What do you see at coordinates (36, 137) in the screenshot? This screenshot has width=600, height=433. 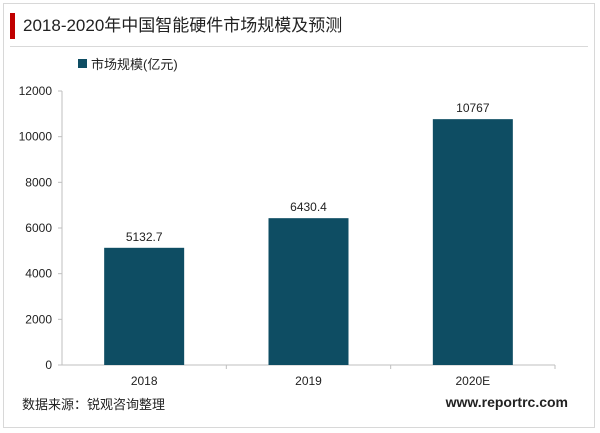 I see `y-tick-label: 10000` at bounding box center [36, 137].